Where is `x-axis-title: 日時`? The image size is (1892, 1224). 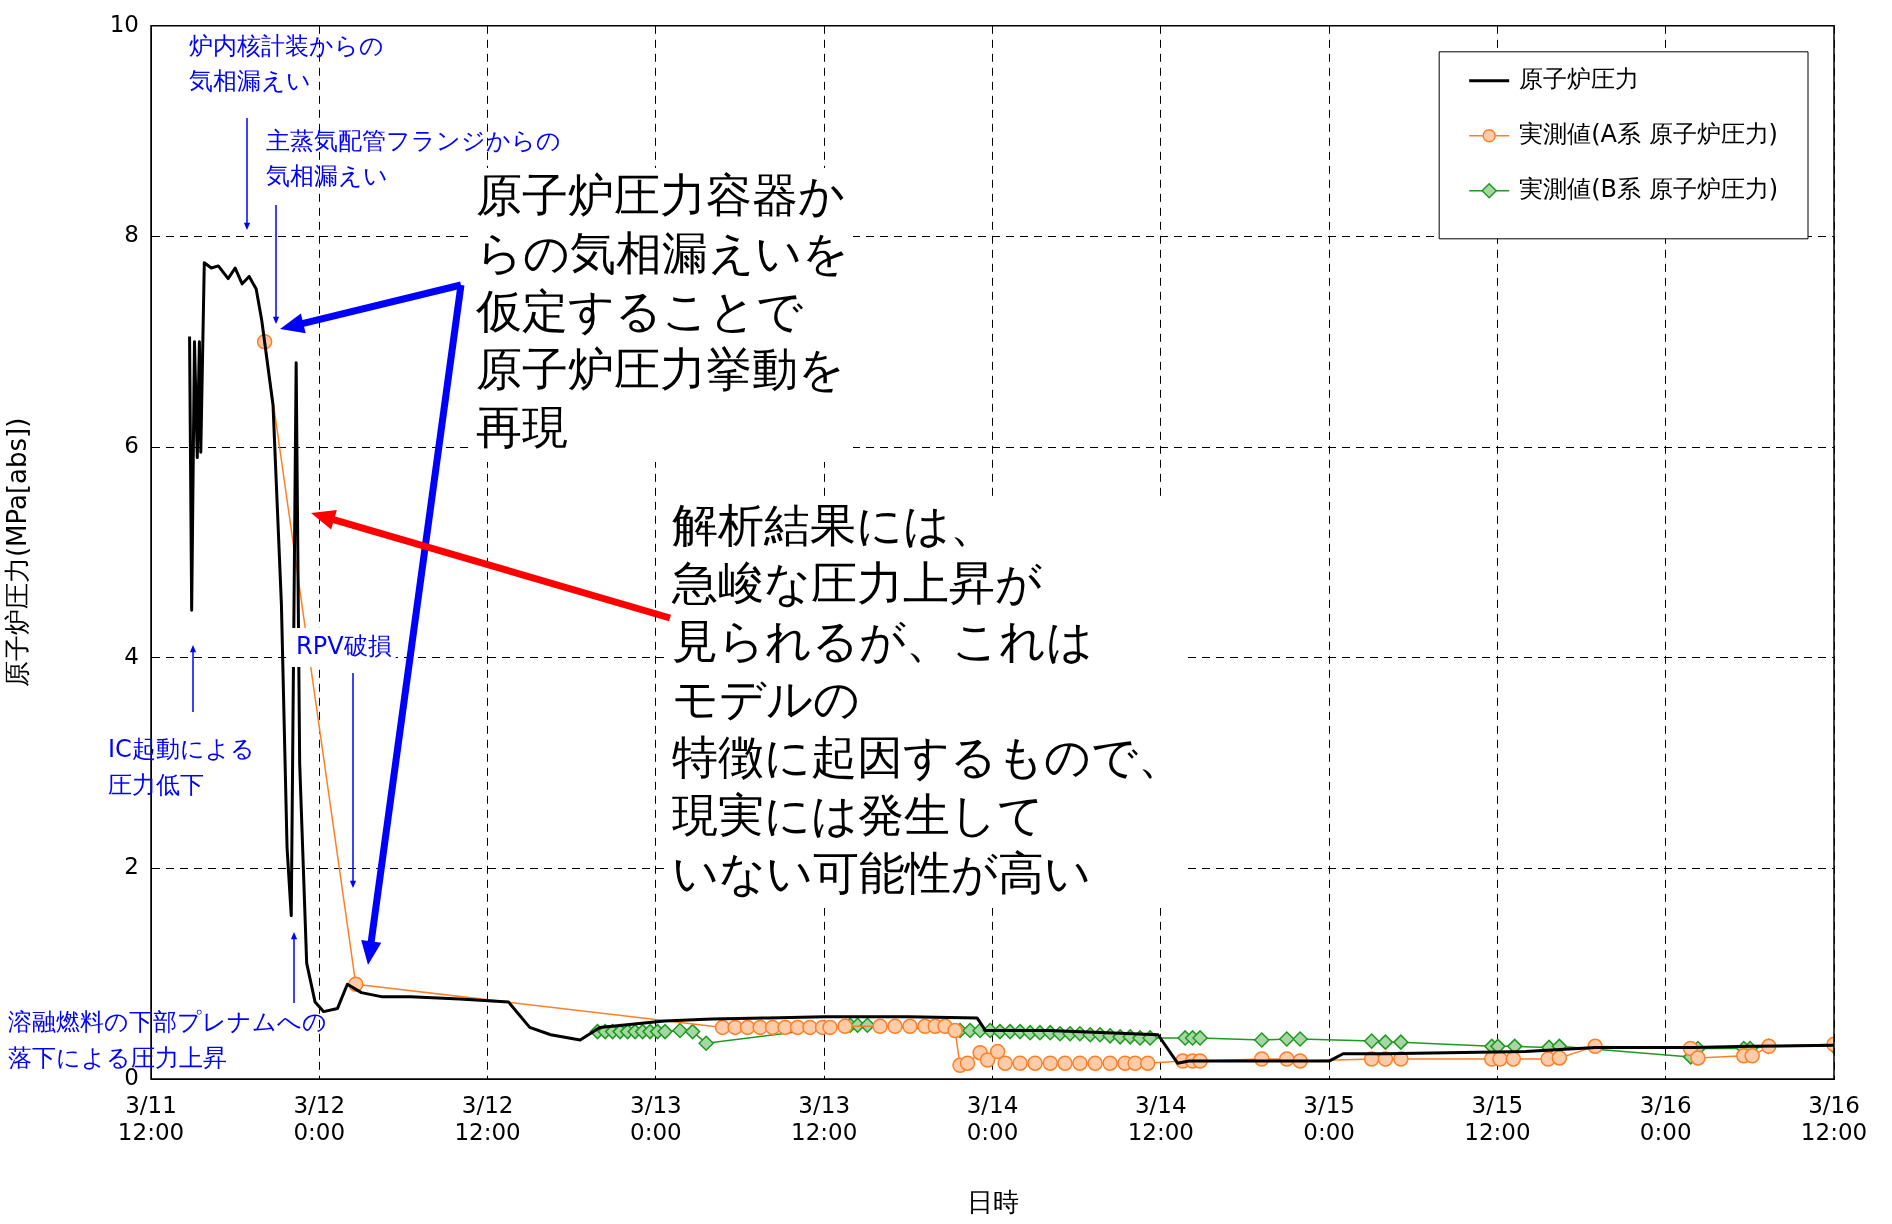 x-axis-title: 日時 is located at coordinates (992, 1202).